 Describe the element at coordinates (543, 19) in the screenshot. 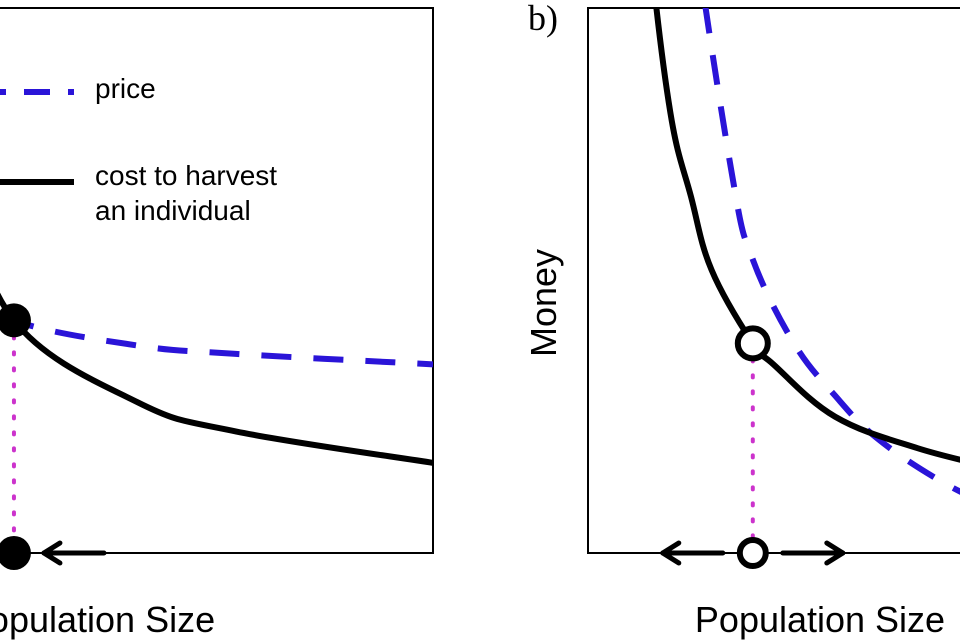

I see `panel-b-label: b)` at that location.